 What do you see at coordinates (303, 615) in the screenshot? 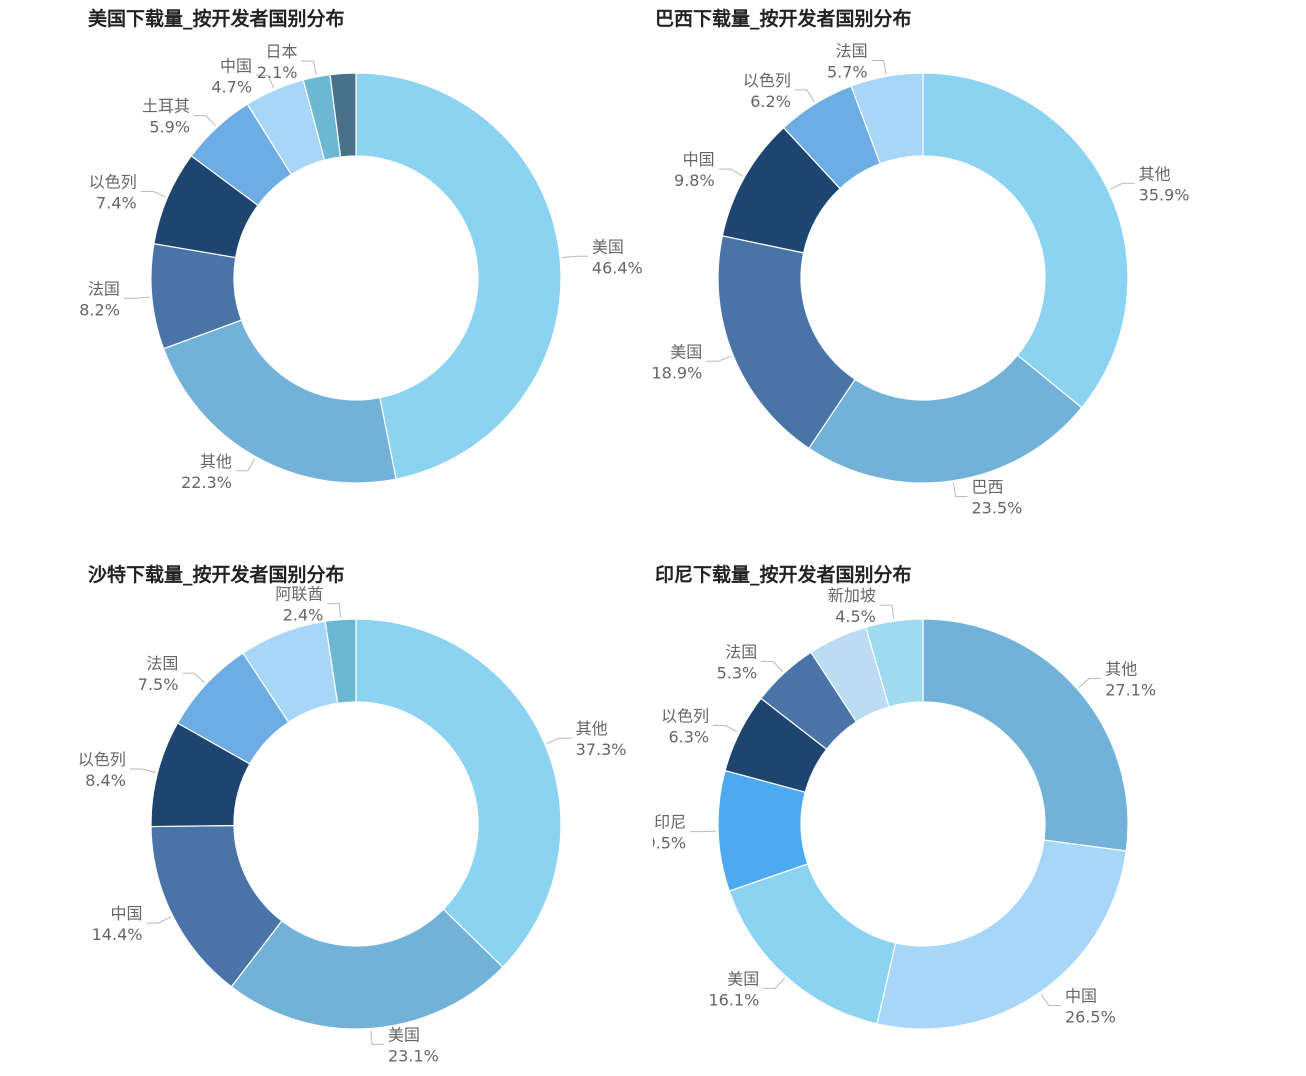
I see `slice-value-label: 2.4%` at bounding box center [303, 615].